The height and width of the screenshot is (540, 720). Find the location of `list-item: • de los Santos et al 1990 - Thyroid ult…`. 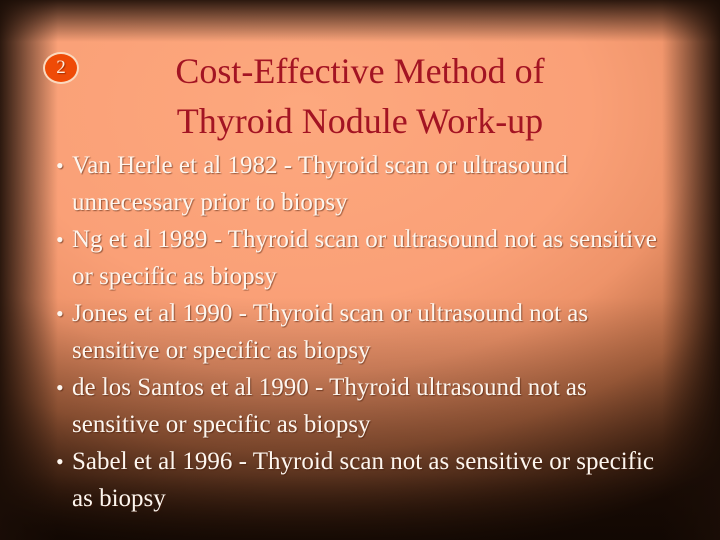

list-item: • de los Santos et al 1990 - Thyroid ult… is located at coordinates (356, 406).